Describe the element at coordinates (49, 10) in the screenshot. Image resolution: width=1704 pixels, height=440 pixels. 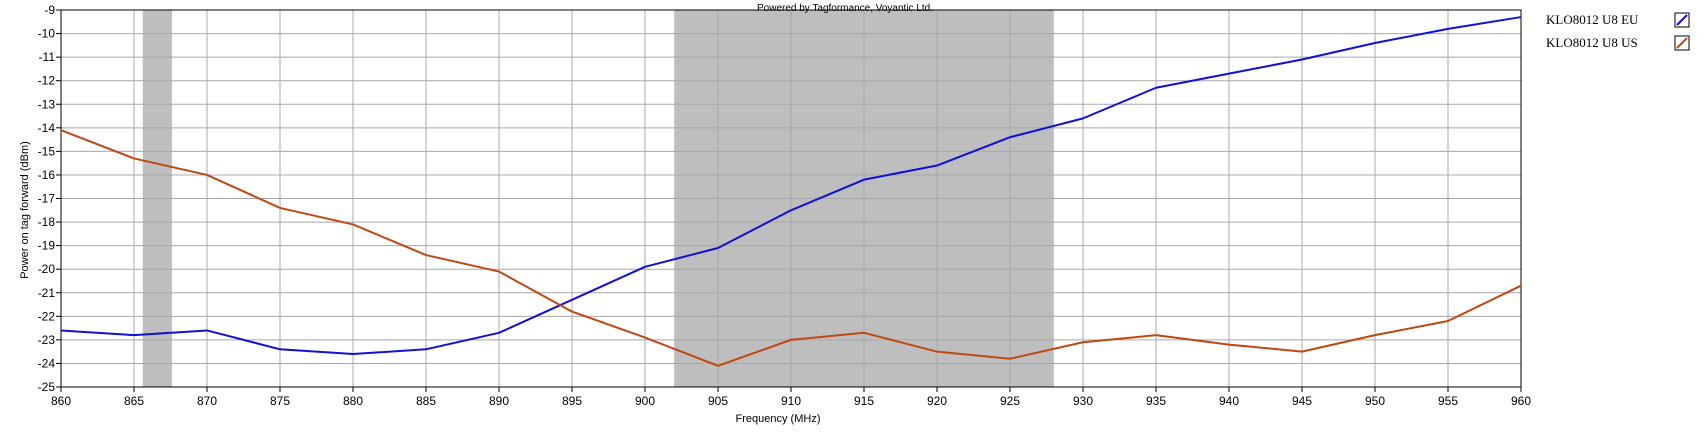
I see `y-tick-label: -9` at that location.